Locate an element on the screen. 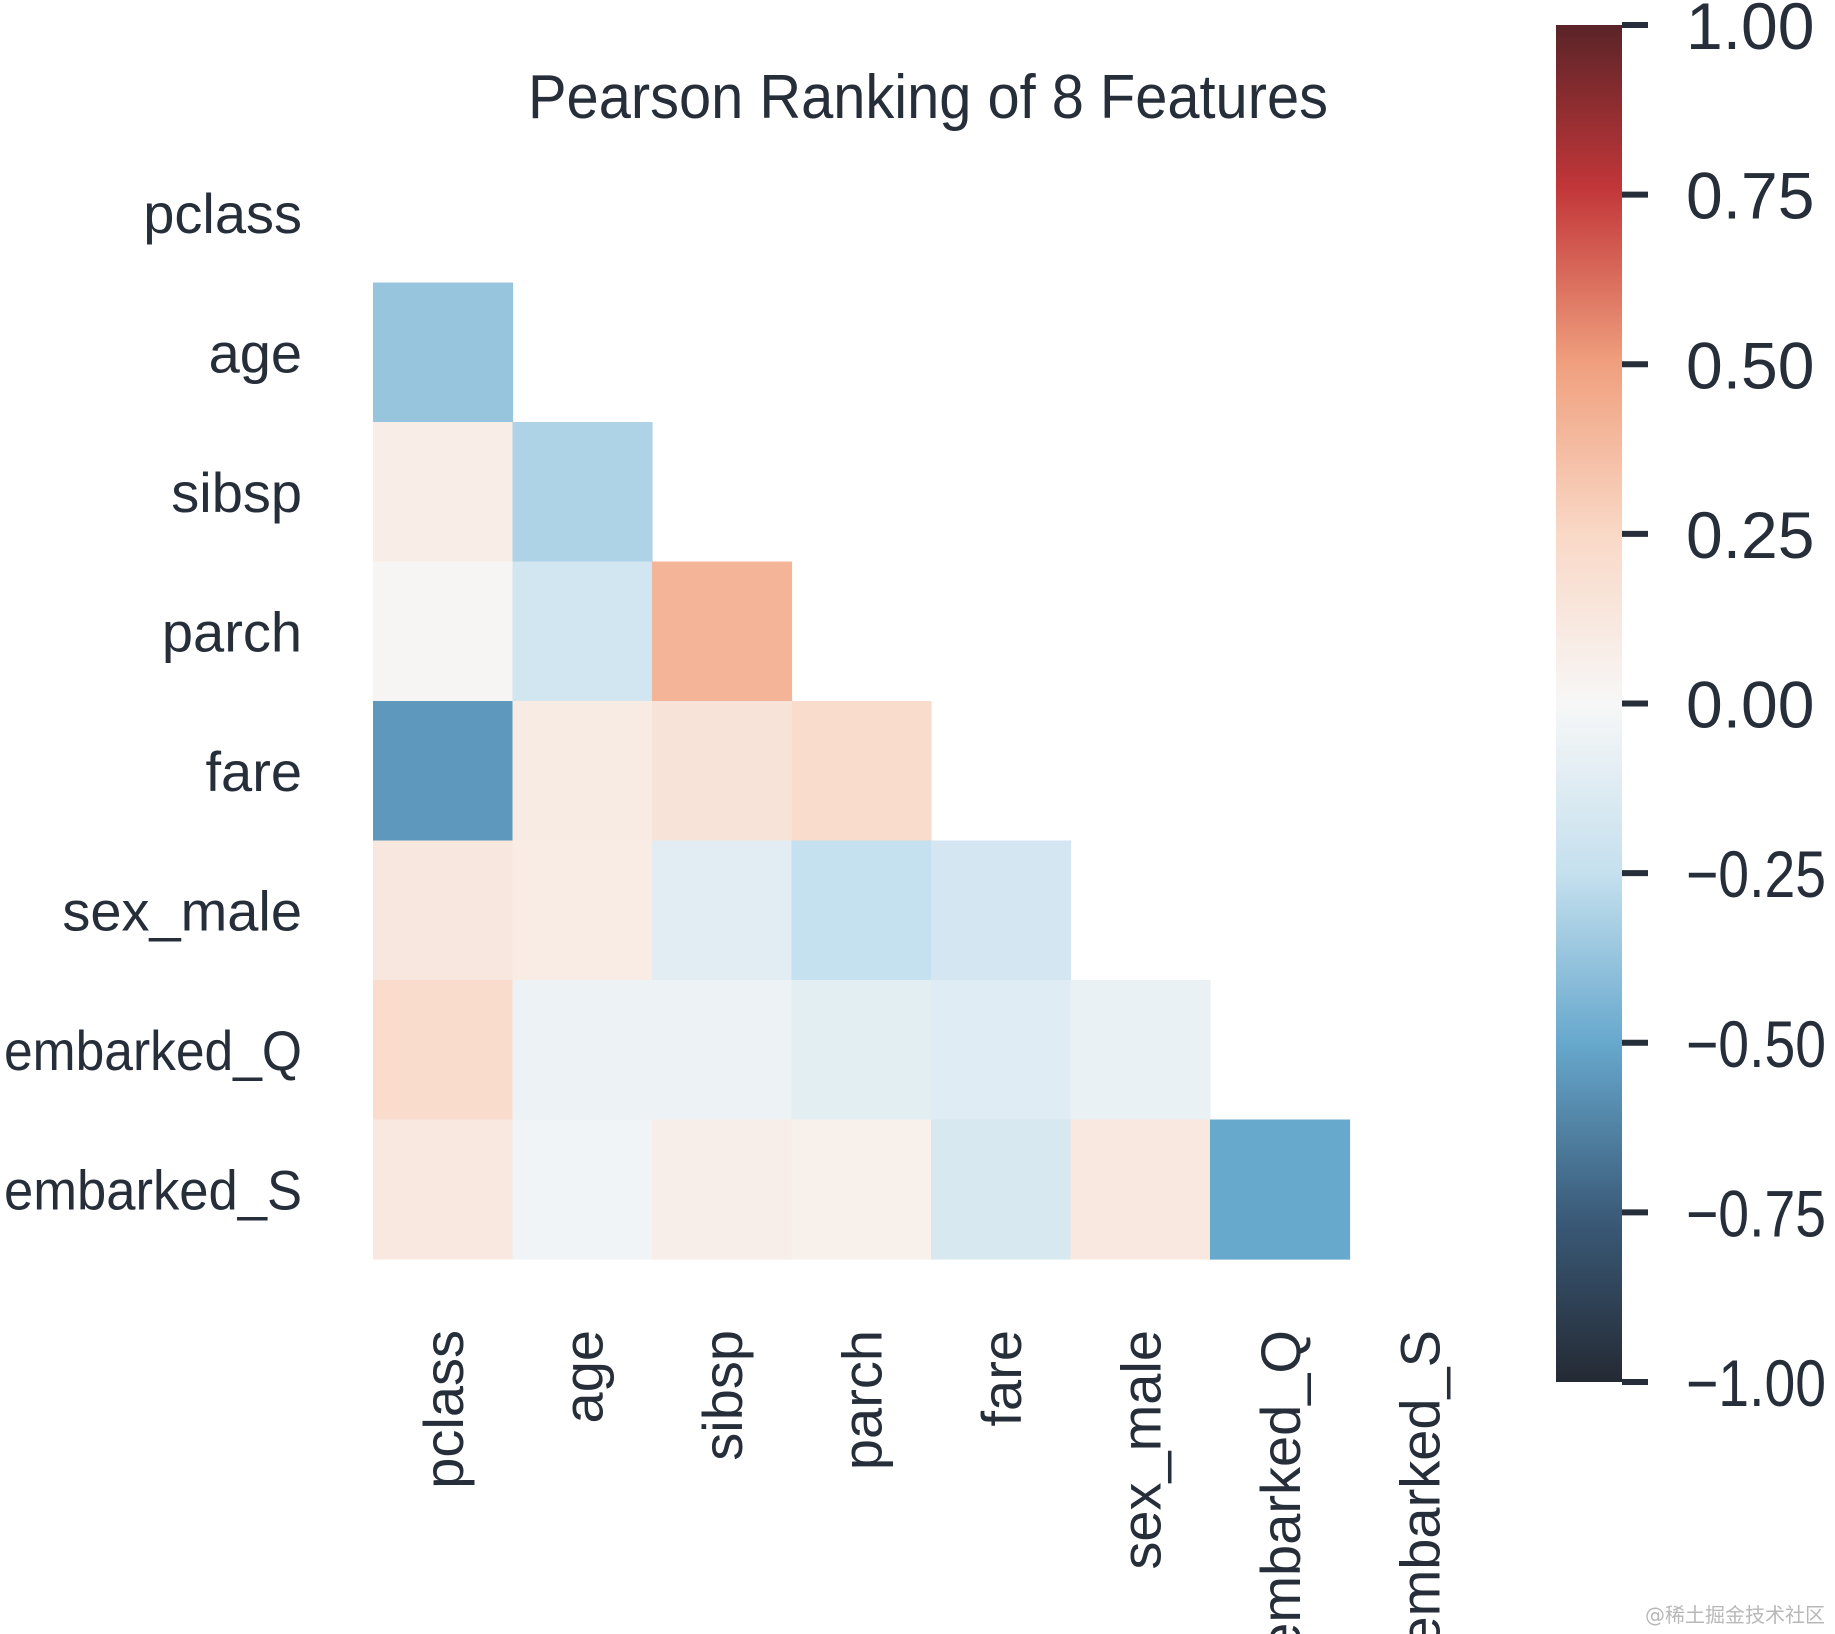  watermark: @稀土掘金技术社区 is located at coordinates (1735, 1615).